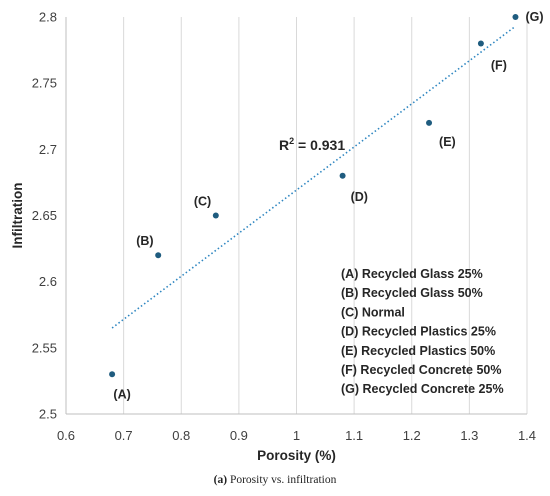 This screenshot has width=550, height=496. Describe the element at coordinates (44, 83) in the screenshot. I see `y-tick-label: 2.75` at that location.